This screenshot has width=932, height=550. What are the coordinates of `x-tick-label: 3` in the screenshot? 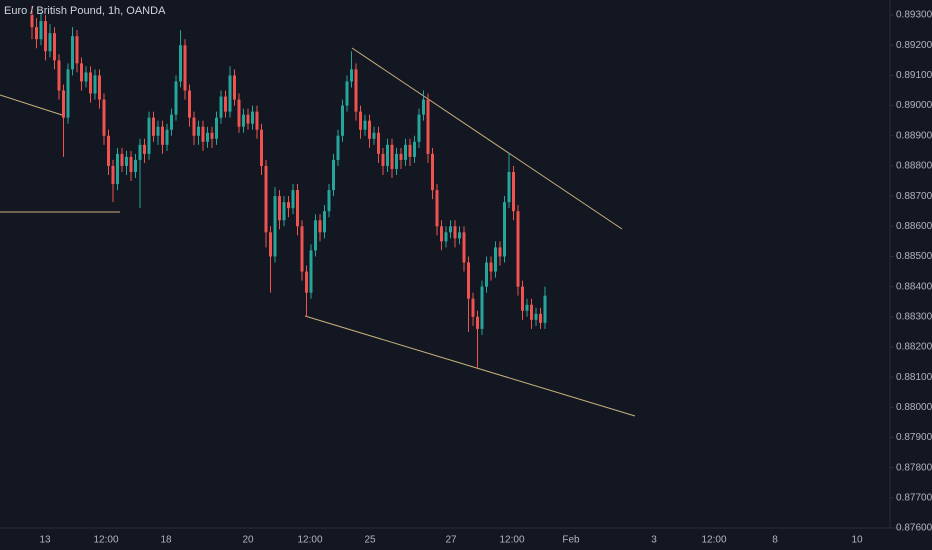 It's located at (654, 540).